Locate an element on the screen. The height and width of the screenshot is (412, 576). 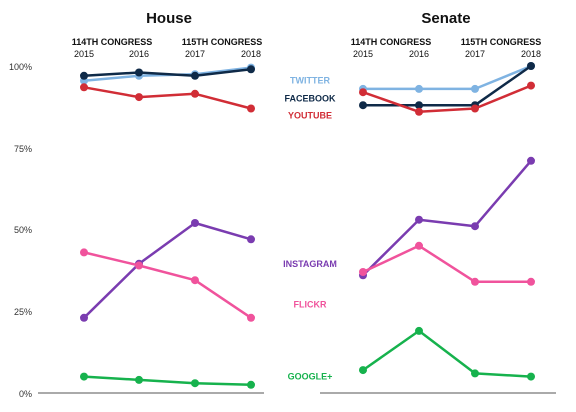
series-line-twitter is located at coordinates (447, 77).